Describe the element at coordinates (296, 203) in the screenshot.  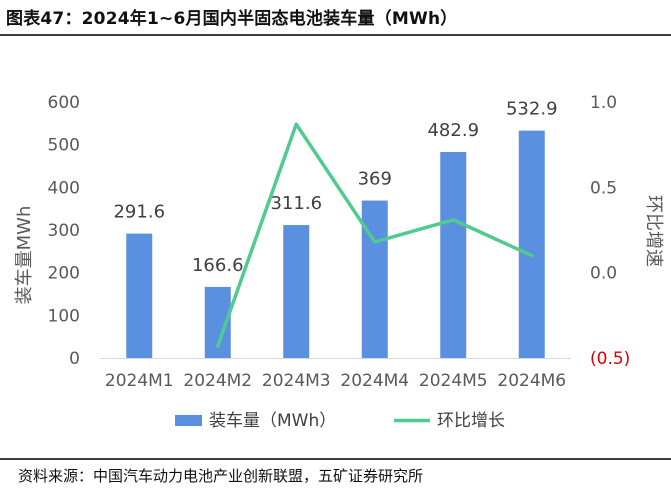
I see `bar-value-label: 311.6` at that location.